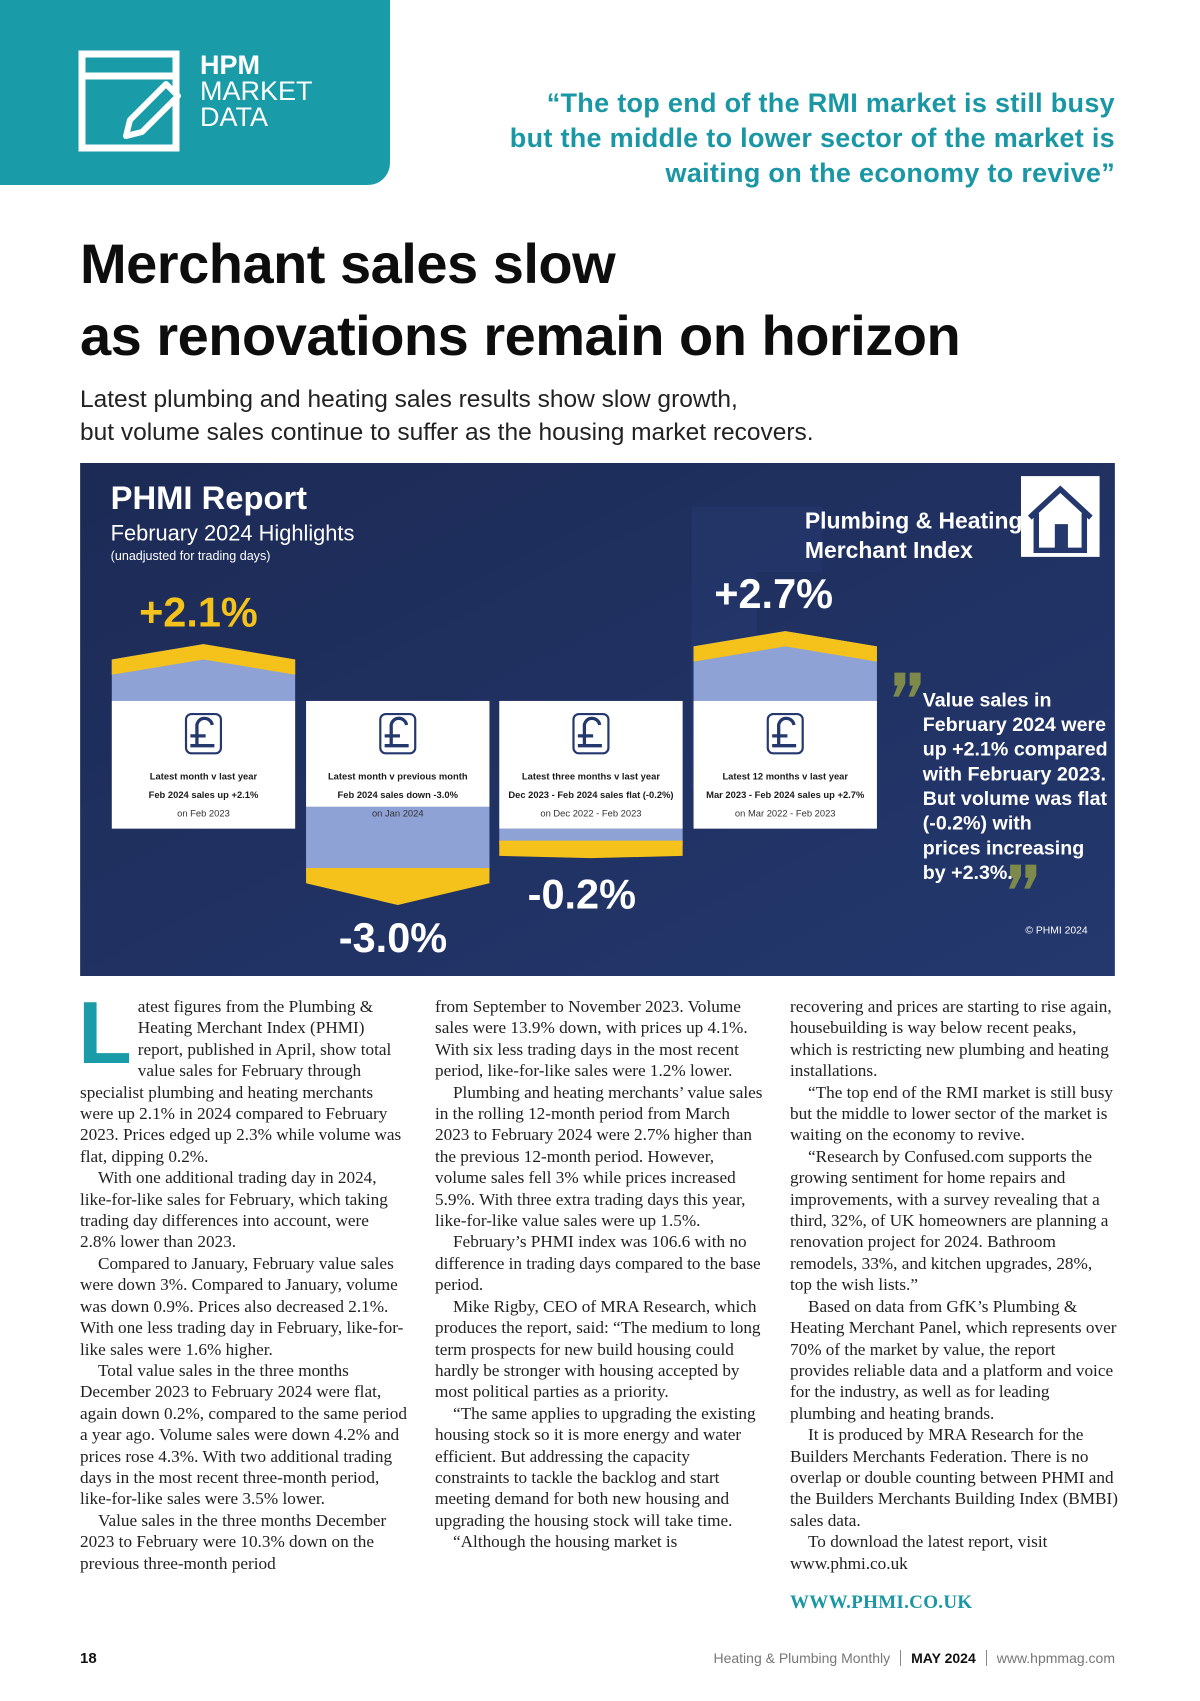 This screenshot has width=1200, height=1701. Describe the element at coordinates (565, 1542) in the screenshot. I see `paragraph: “Although the housing market is` at that location.